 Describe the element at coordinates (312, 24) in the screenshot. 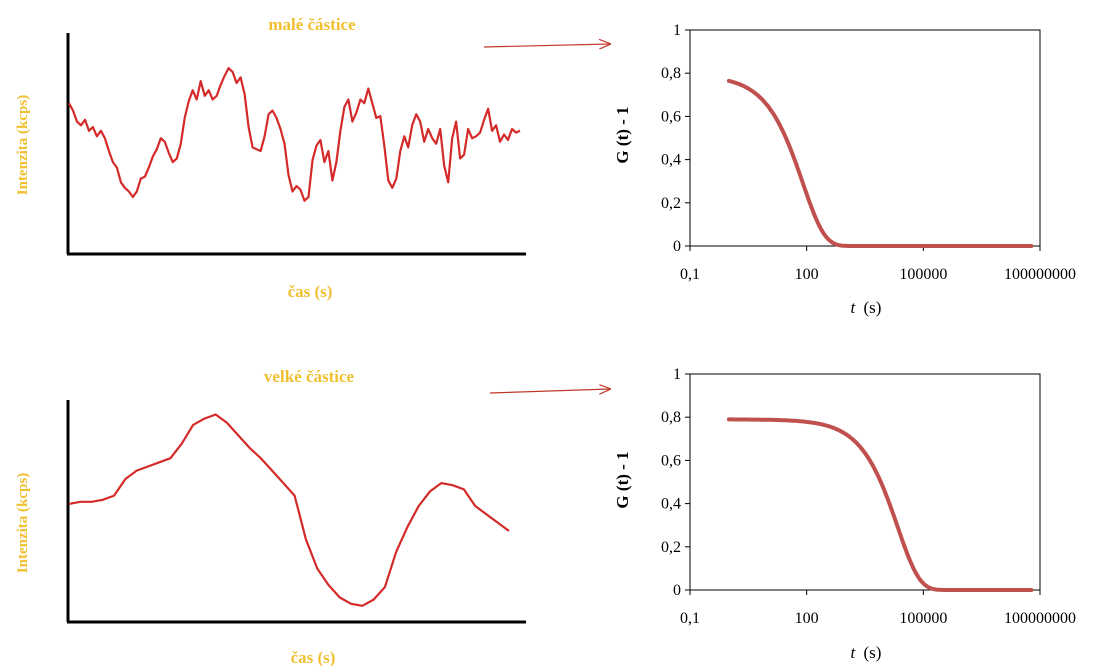

I see `chart-title: malé částice` at that location.